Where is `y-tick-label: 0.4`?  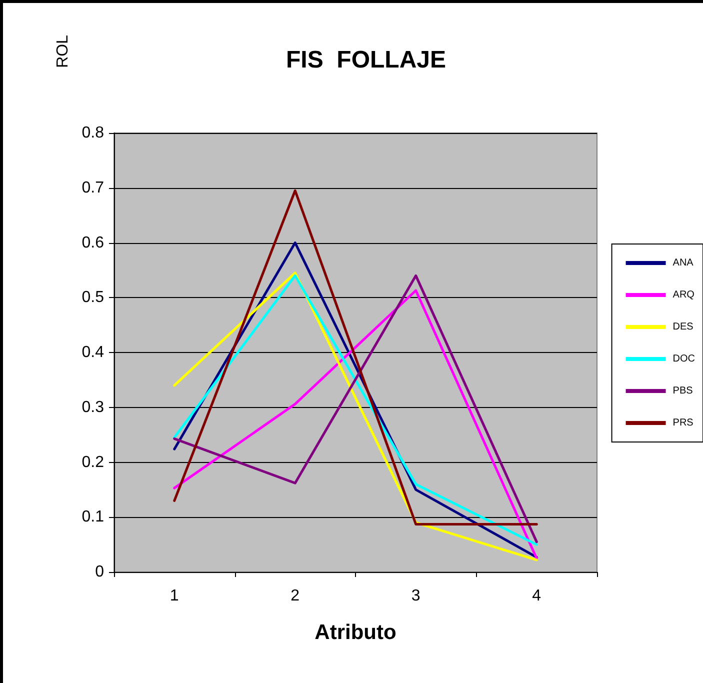
y-tick-label: 0.4 is located at coordinates (93, 352).